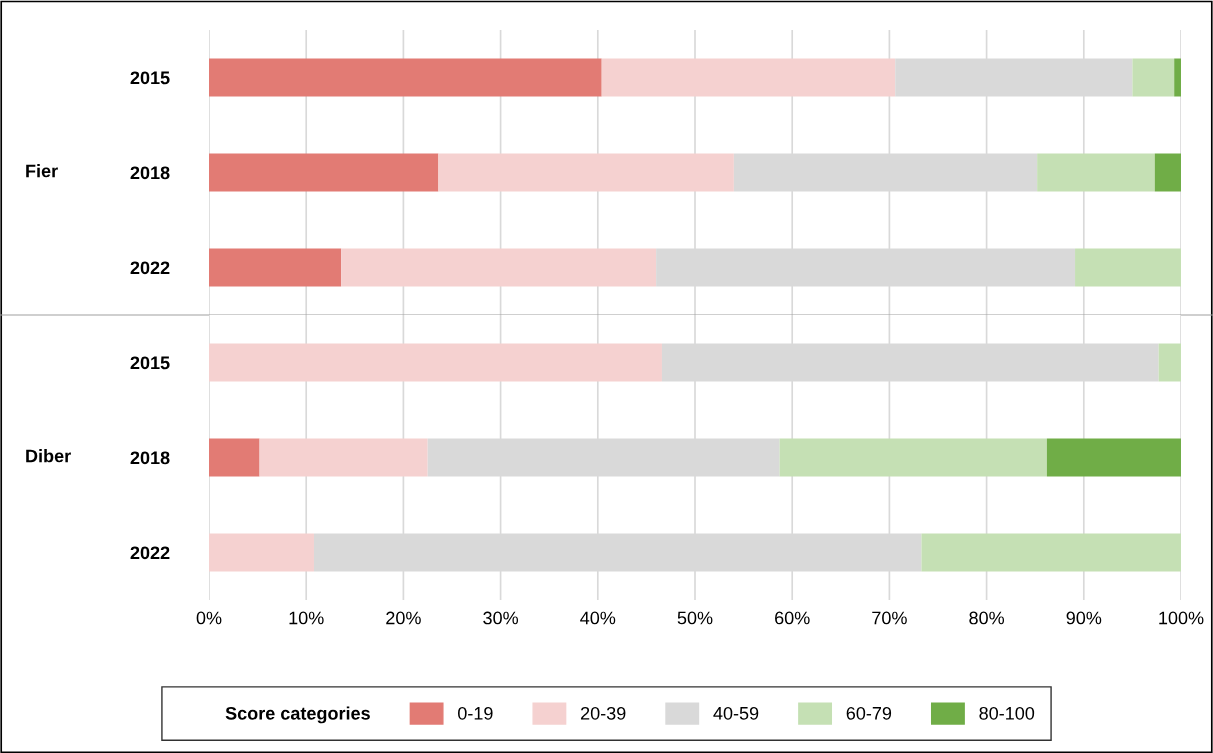  Describe the element at coordinates (1007, 713) in the screenshot. I see `legend-label: 80-100` at that location.